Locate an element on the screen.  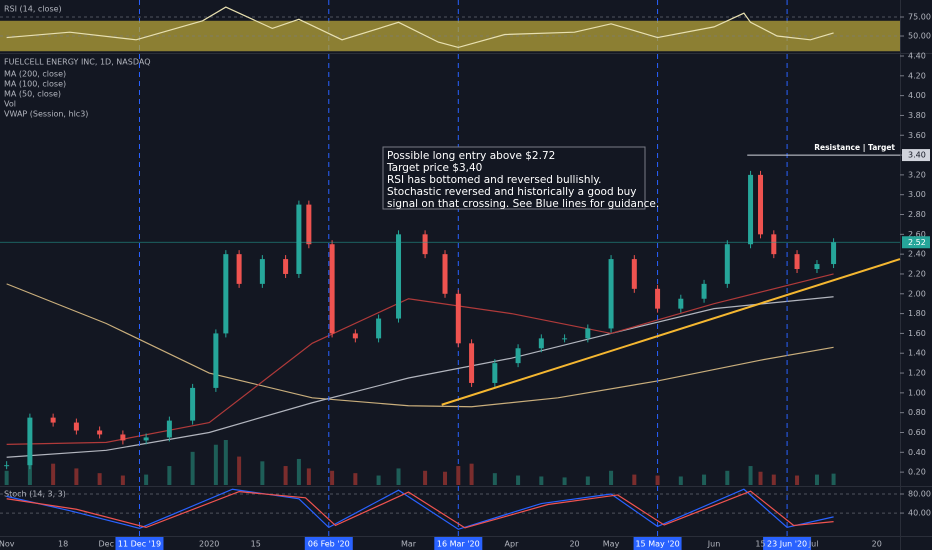
legend-item: VWAP (Session, hlc3) is located at coordinates (46, 114).